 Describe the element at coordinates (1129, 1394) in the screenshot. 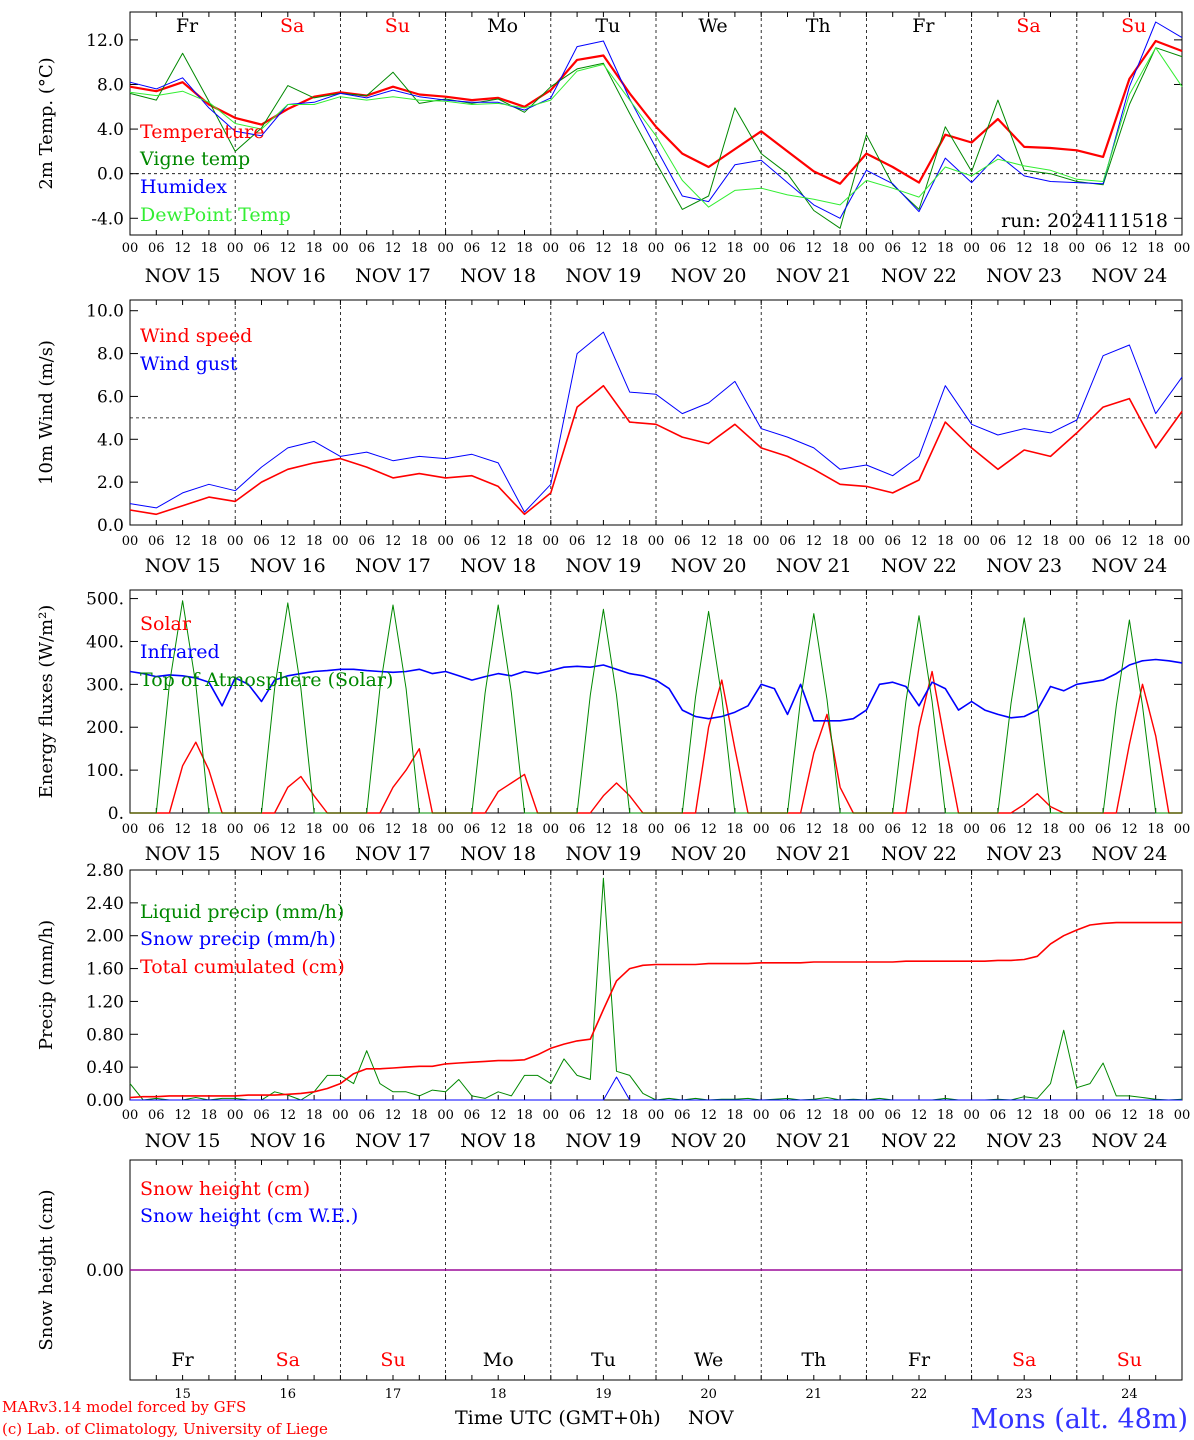

I see `day-number-label: 24` at that location.